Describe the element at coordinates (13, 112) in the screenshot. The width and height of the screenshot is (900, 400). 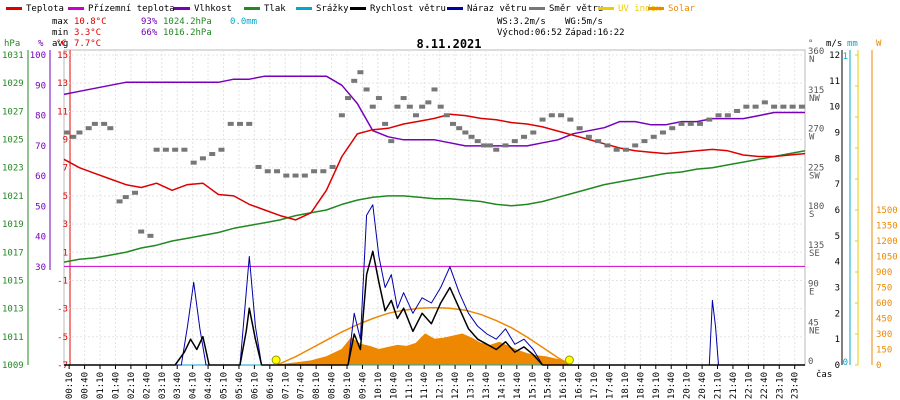
I see `hpa-tick-label: 1027` at that location.